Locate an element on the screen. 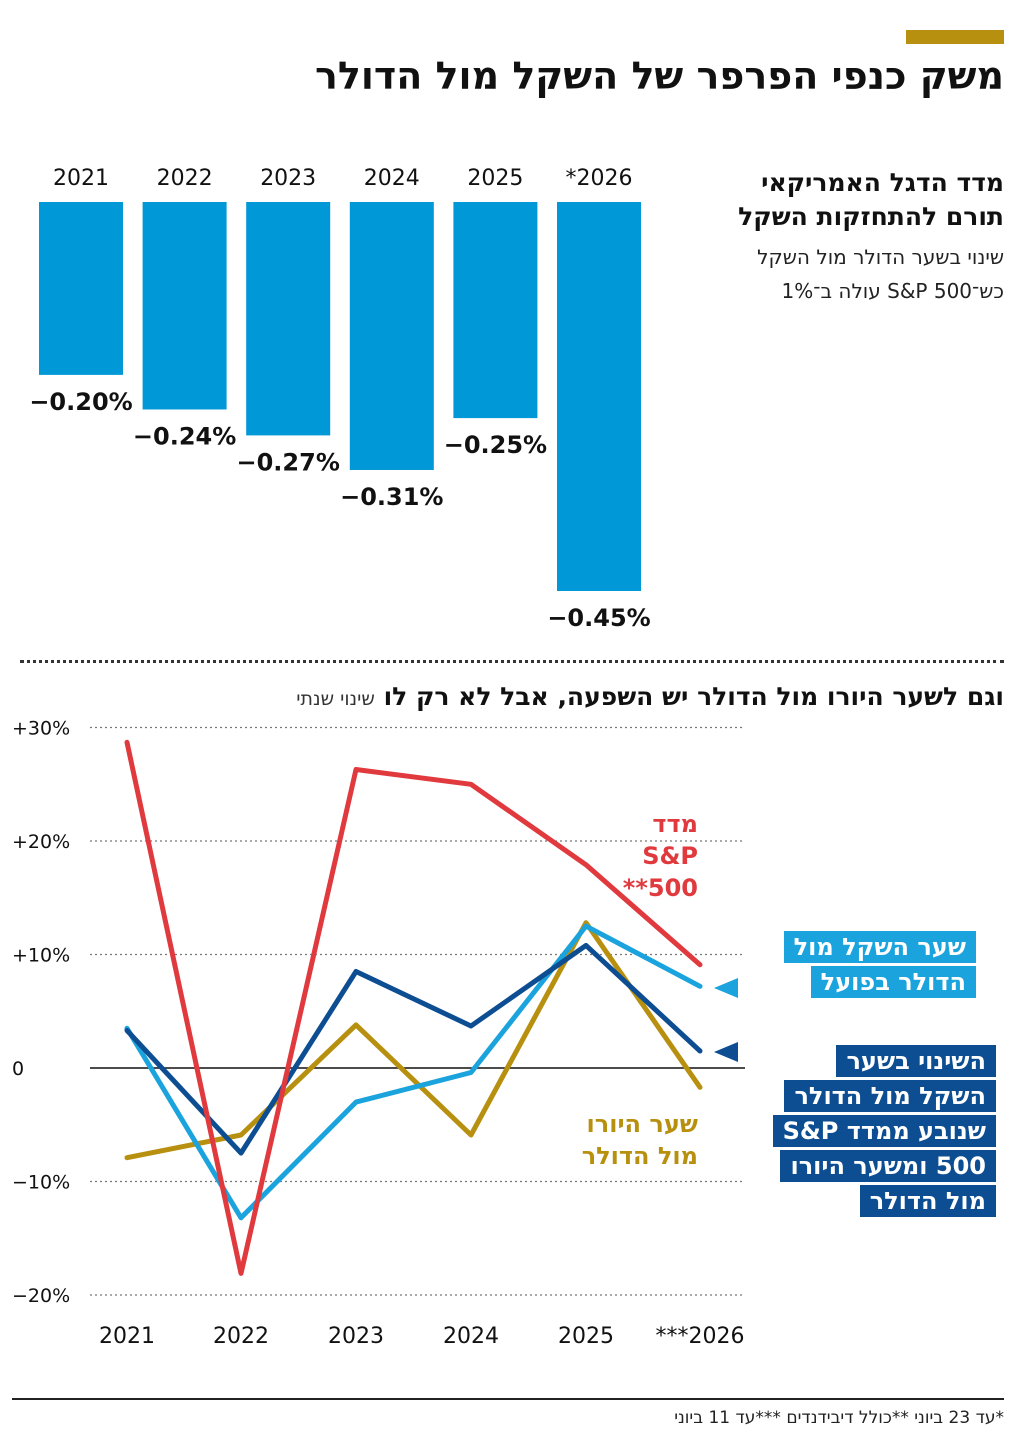  euro-label-line: מול הדולר is located at coordinates (639, 1156).